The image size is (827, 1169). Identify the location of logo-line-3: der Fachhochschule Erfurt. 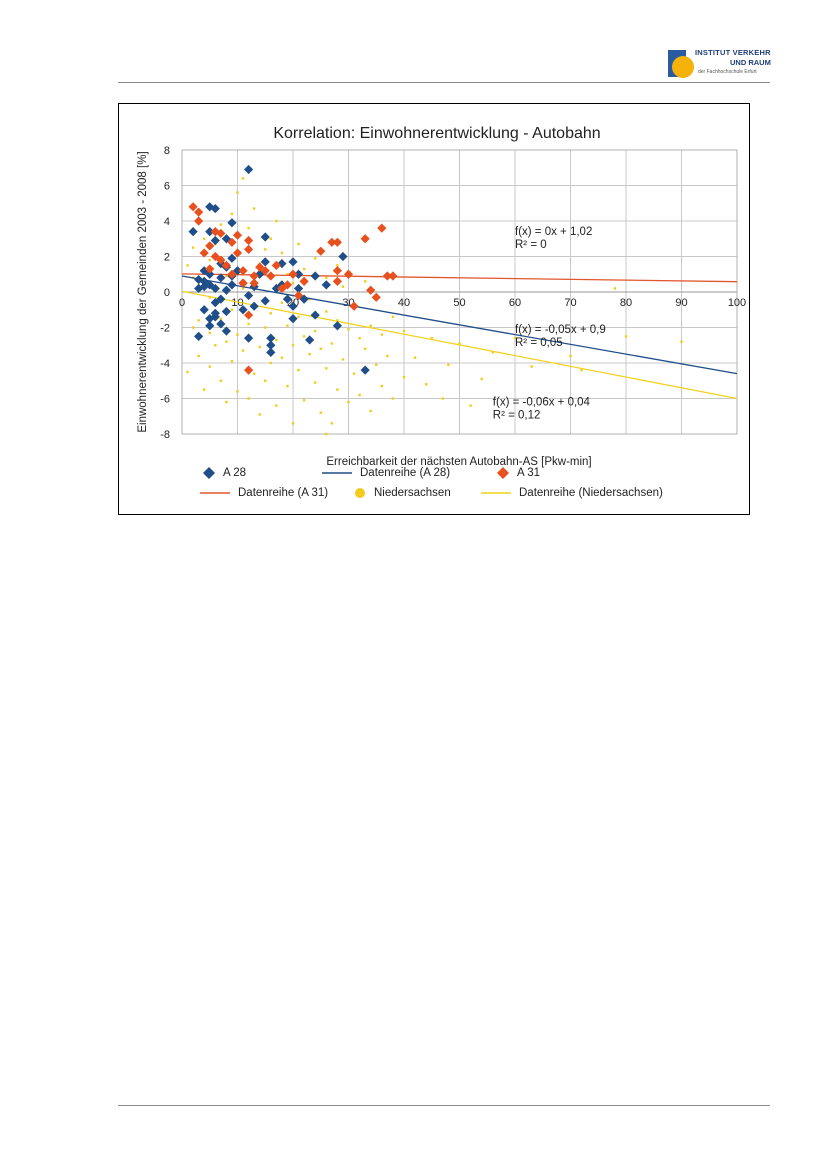
(727, 72).